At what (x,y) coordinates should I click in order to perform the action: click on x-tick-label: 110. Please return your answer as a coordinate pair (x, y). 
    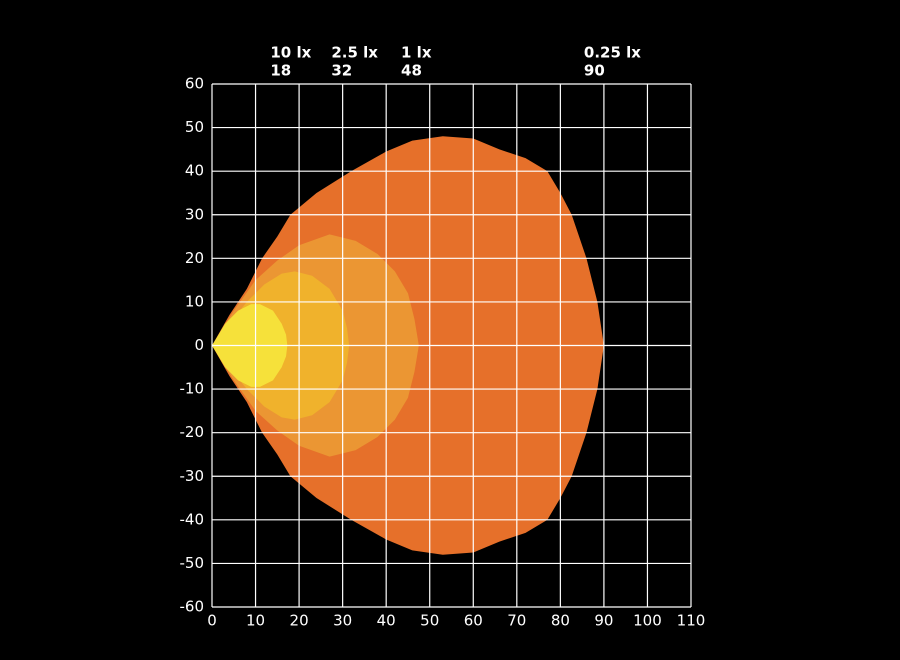
    Looking at the image, I should click on (691, 621).